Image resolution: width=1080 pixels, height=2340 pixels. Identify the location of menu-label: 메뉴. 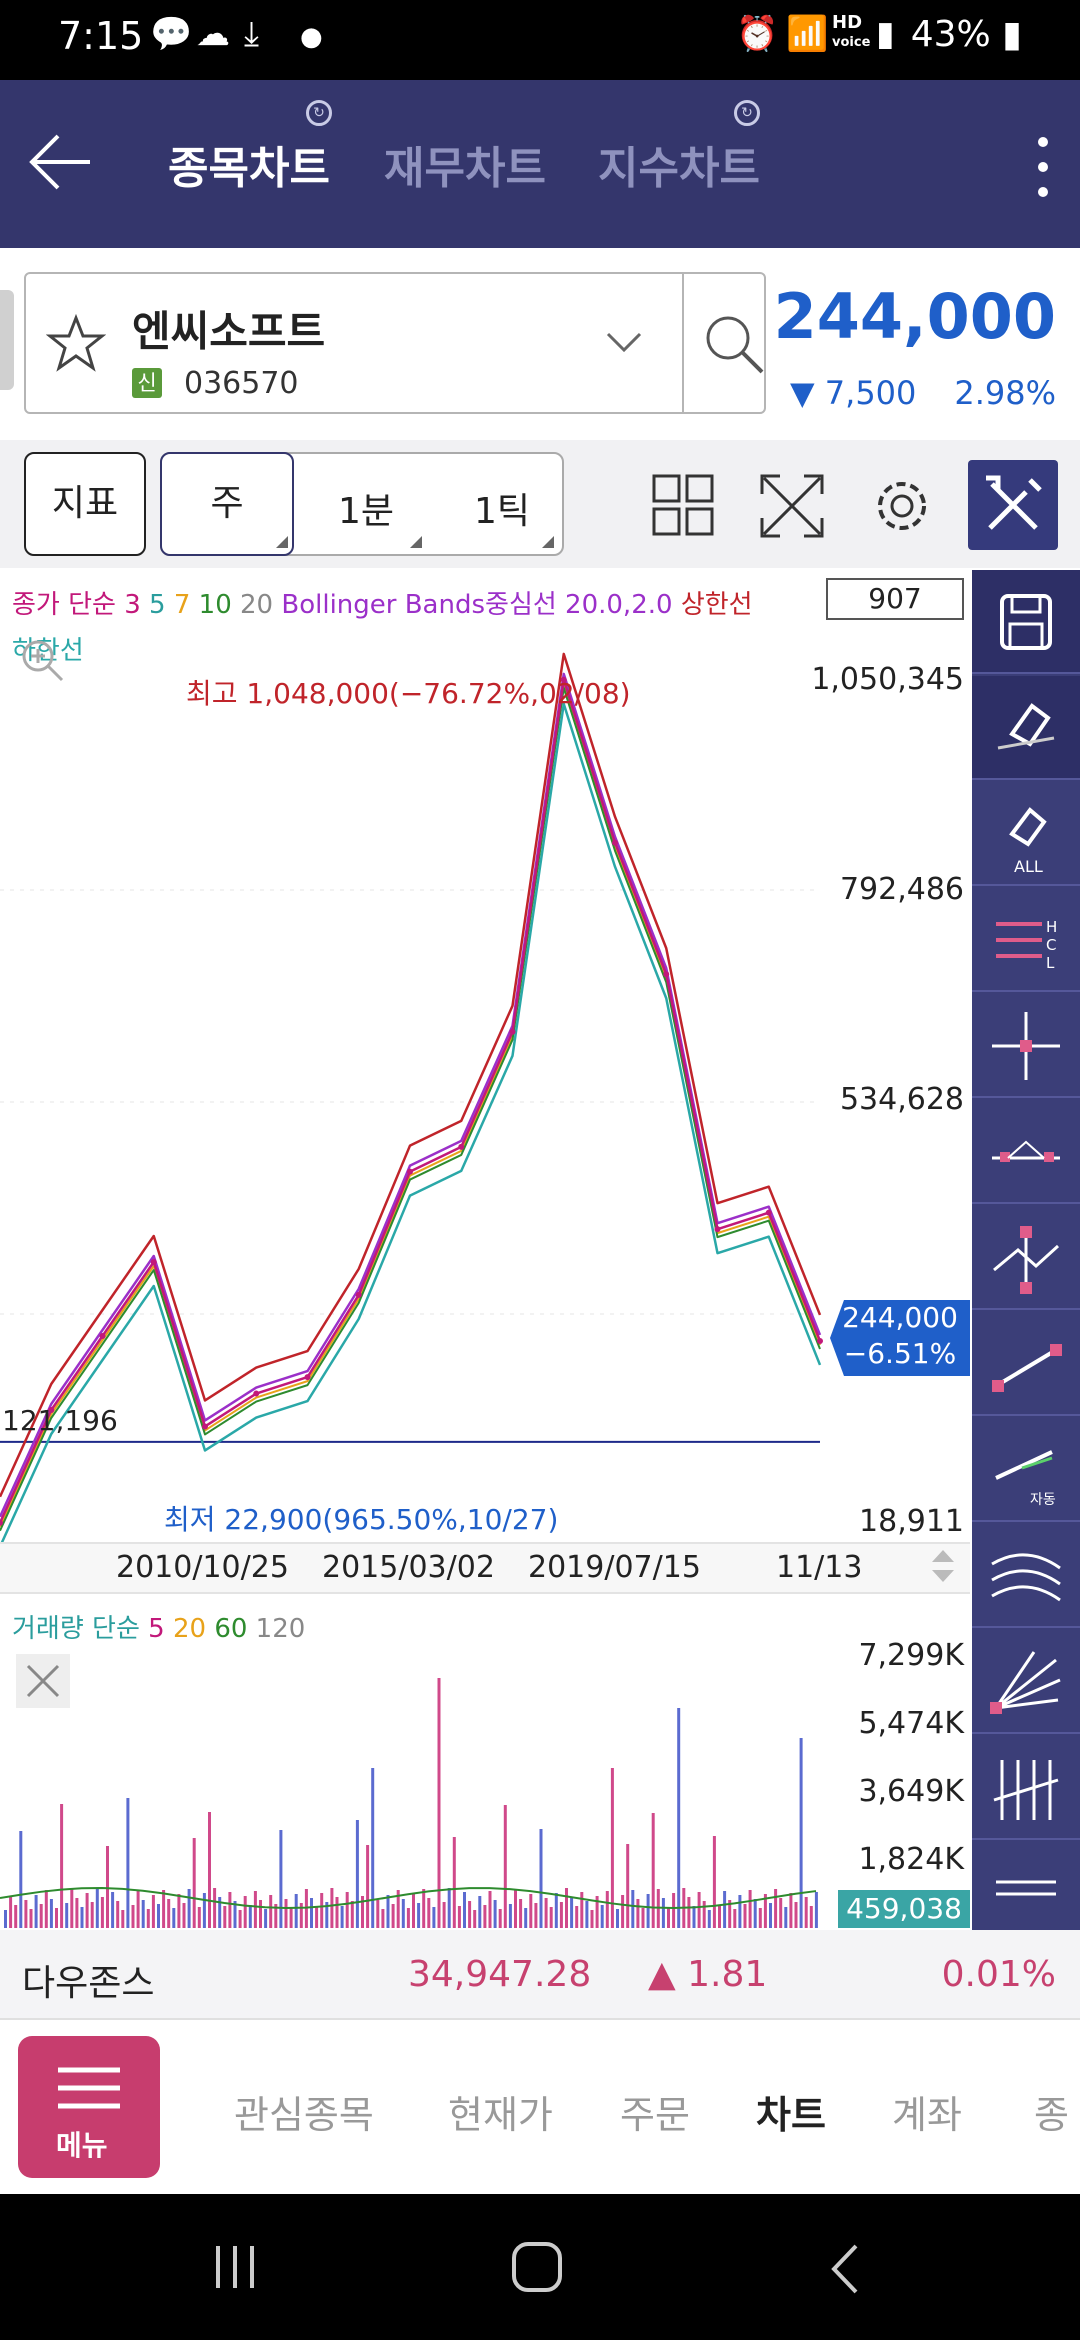
(82, 2145).